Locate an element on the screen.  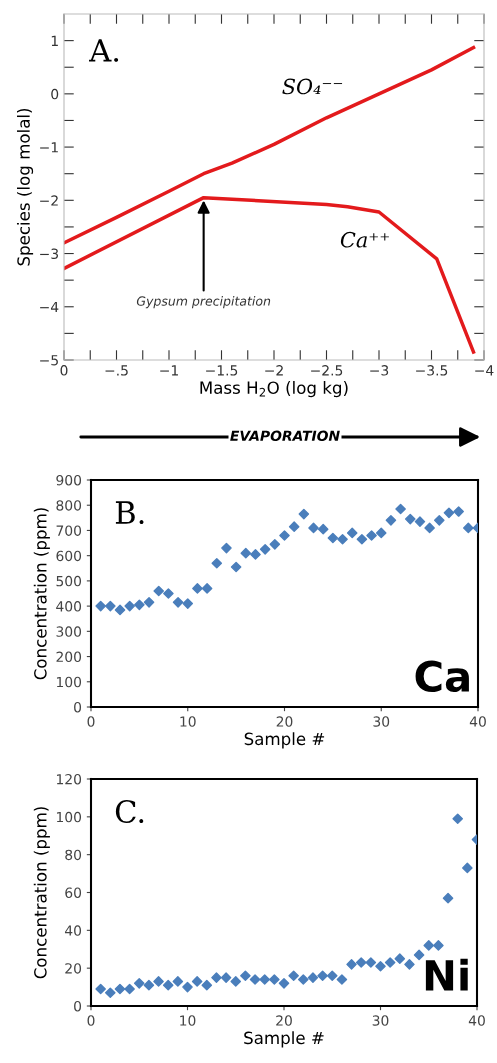
y-tick-label: 500 is located at coordinates (69, 581).